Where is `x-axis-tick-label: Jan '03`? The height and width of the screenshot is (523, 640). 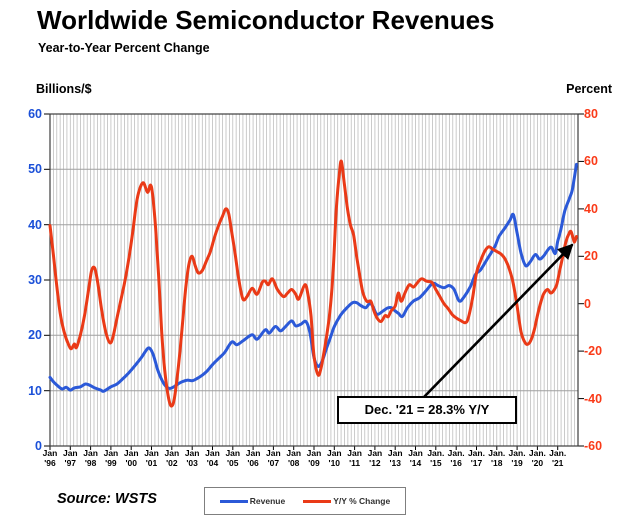 x-axis-tick-label: Jan '03 is located at coordinates (192, 458).